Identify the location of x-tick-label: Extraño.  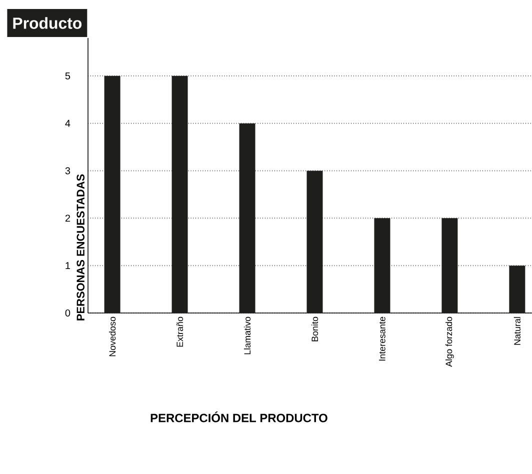
(180, 331).